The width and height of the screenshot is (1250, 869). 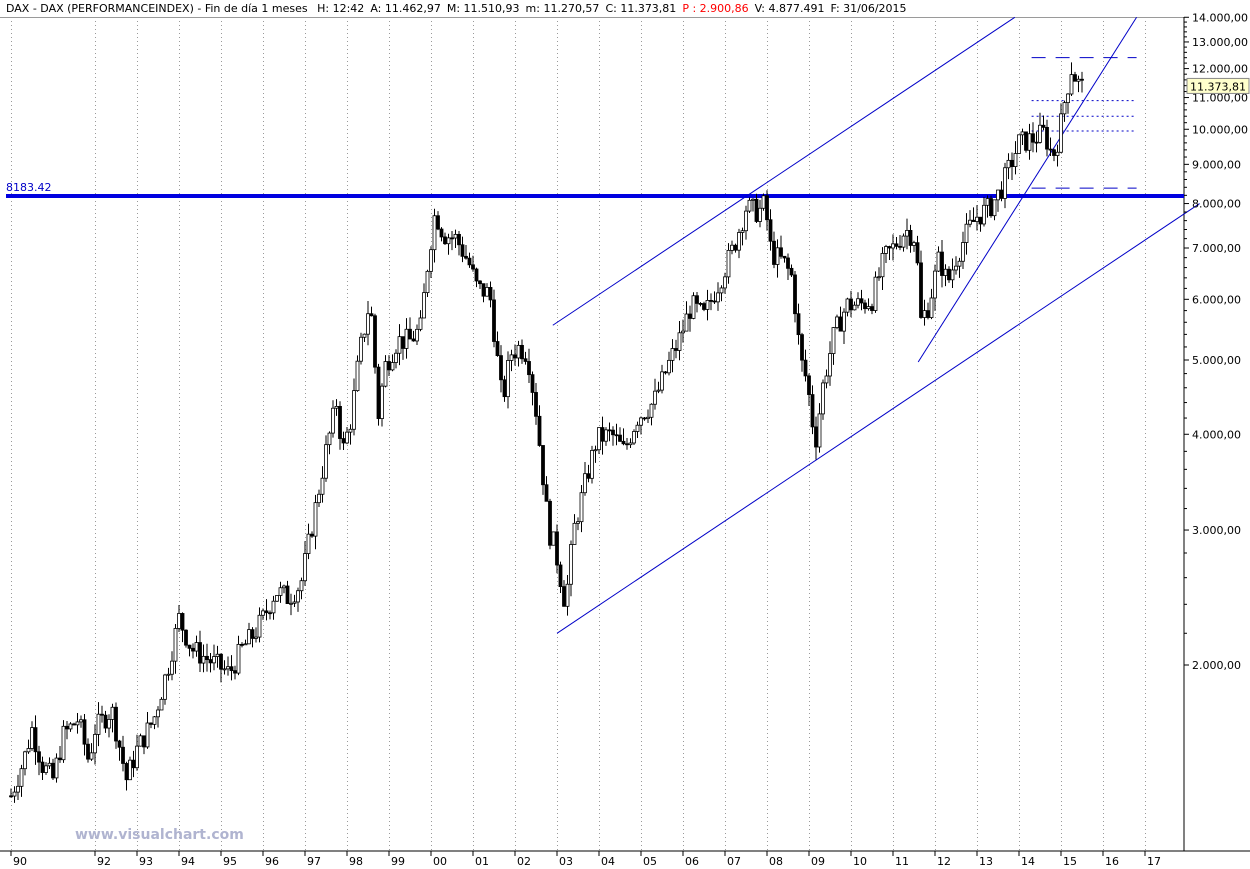 I want to click on level-label: 8183.42, so click(x=29, y=187).